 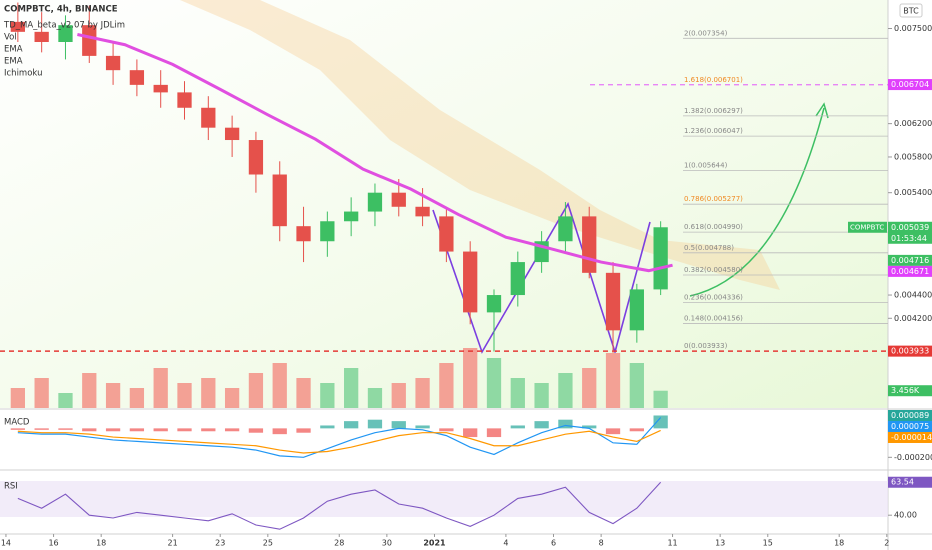 I want to click on projection-arrow, so click(x=757, y=202).